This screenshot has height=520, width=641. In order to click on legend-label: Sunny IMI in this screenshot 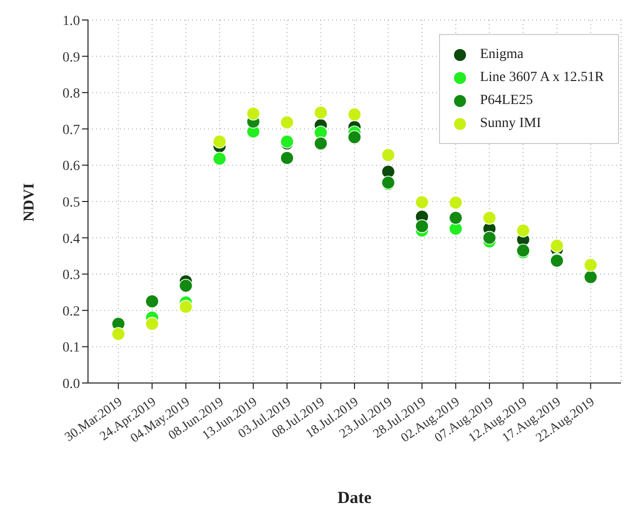, I will do `click(510, 124)`.